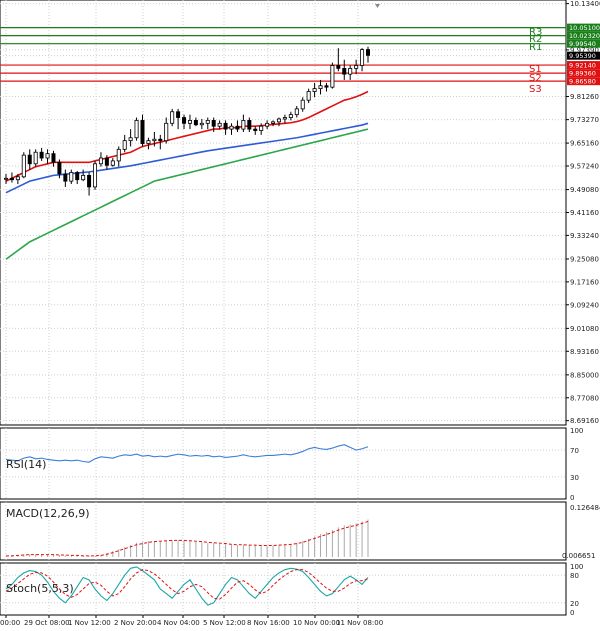 This screenshot has width=600, height=631. I want to click on pivot-level-name: S2, so click(535, 78).